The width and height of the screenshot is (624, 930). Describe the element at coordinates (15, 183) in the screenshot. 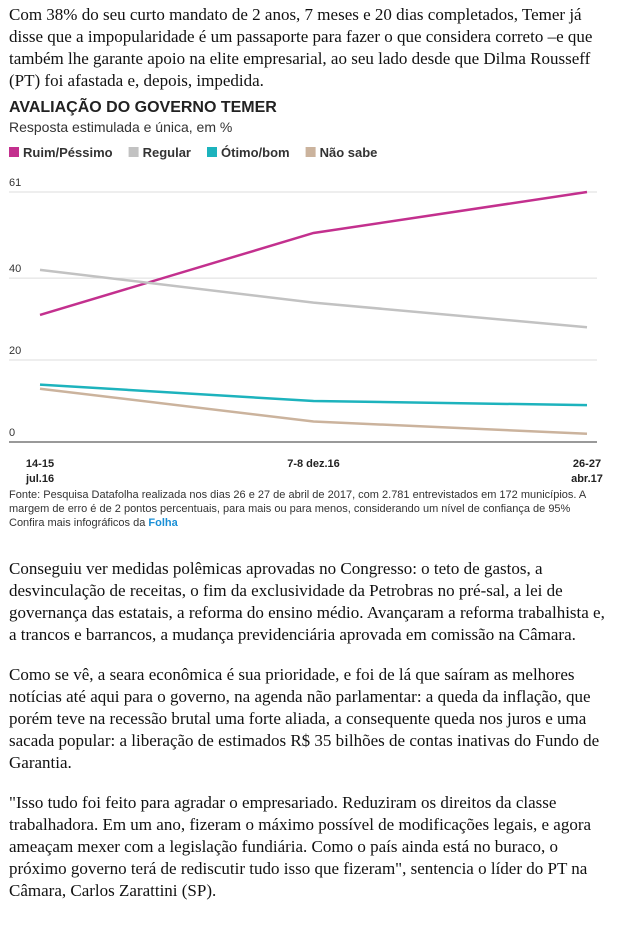

I see `y-tick-label: 61` at that location.